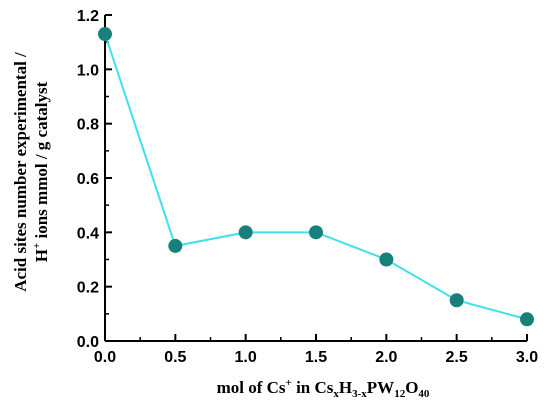  I want to click on y-tick-label: 0.8, so click(88, 125).